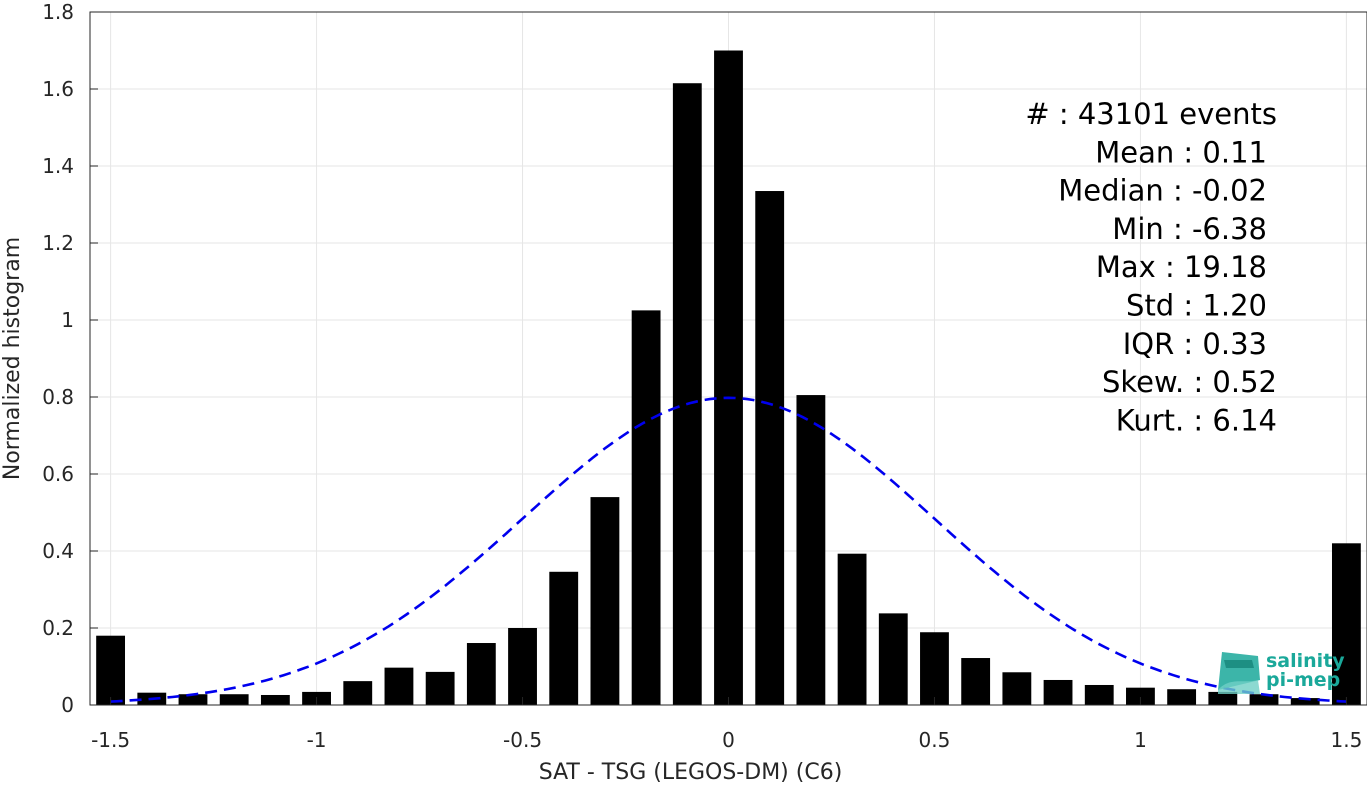 This screenshot has height=785, width=1367. Describe the element at coordinates (58, 166) in the screenshot. I see `y-tick-label: 1.4` at that location.